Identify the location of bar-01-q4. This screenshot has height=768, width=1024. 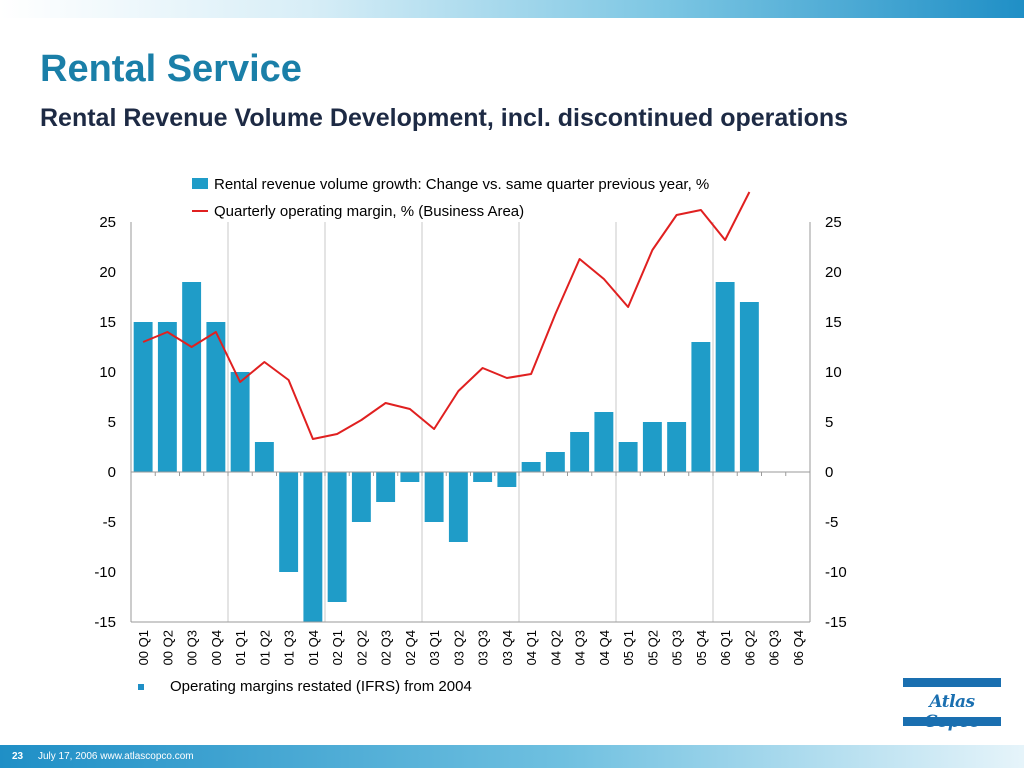
(313, 547).